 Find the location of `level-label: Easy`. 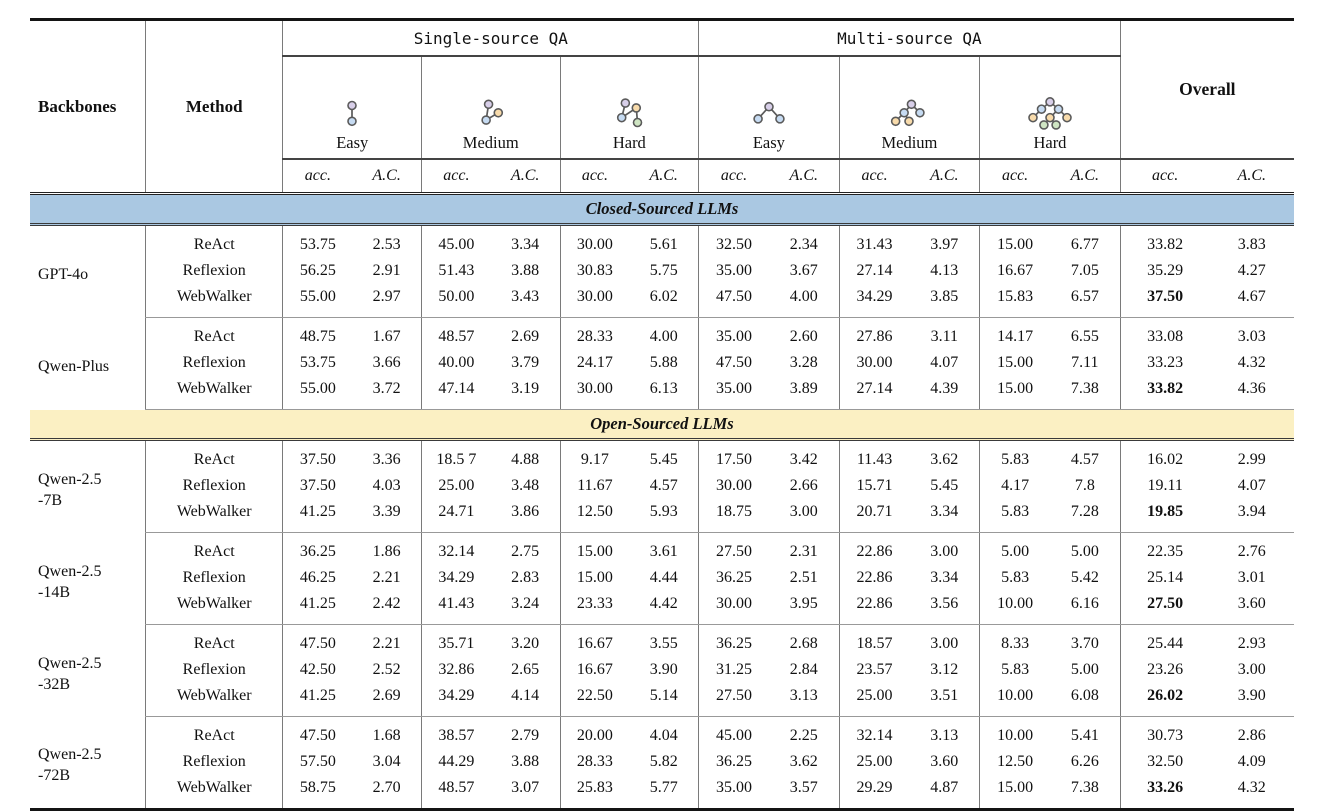

level-label: Easy is located at coordinates (768, 142).